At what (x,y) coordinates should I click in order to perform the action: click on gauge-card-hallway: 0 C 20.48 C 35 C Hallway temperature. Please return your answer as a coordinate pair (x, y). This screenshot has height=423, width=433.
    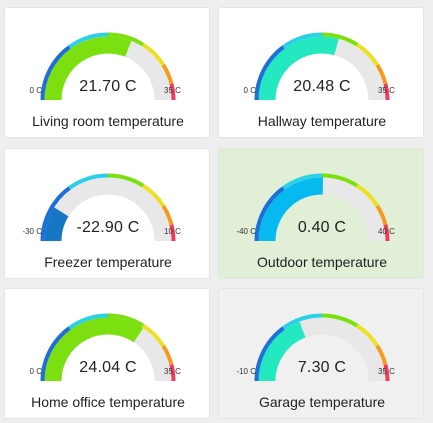
    Looking at the image, I should click on (321, 72).